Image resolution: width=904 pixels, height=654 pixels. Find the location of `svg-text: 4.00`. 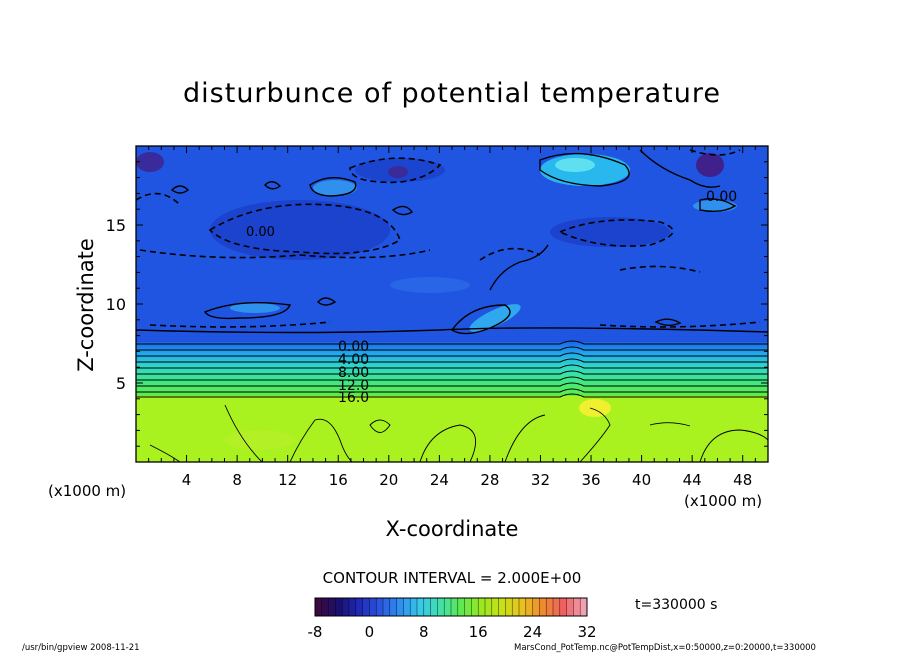

svg-text: 4.00 is located at coordinates (353, 360).